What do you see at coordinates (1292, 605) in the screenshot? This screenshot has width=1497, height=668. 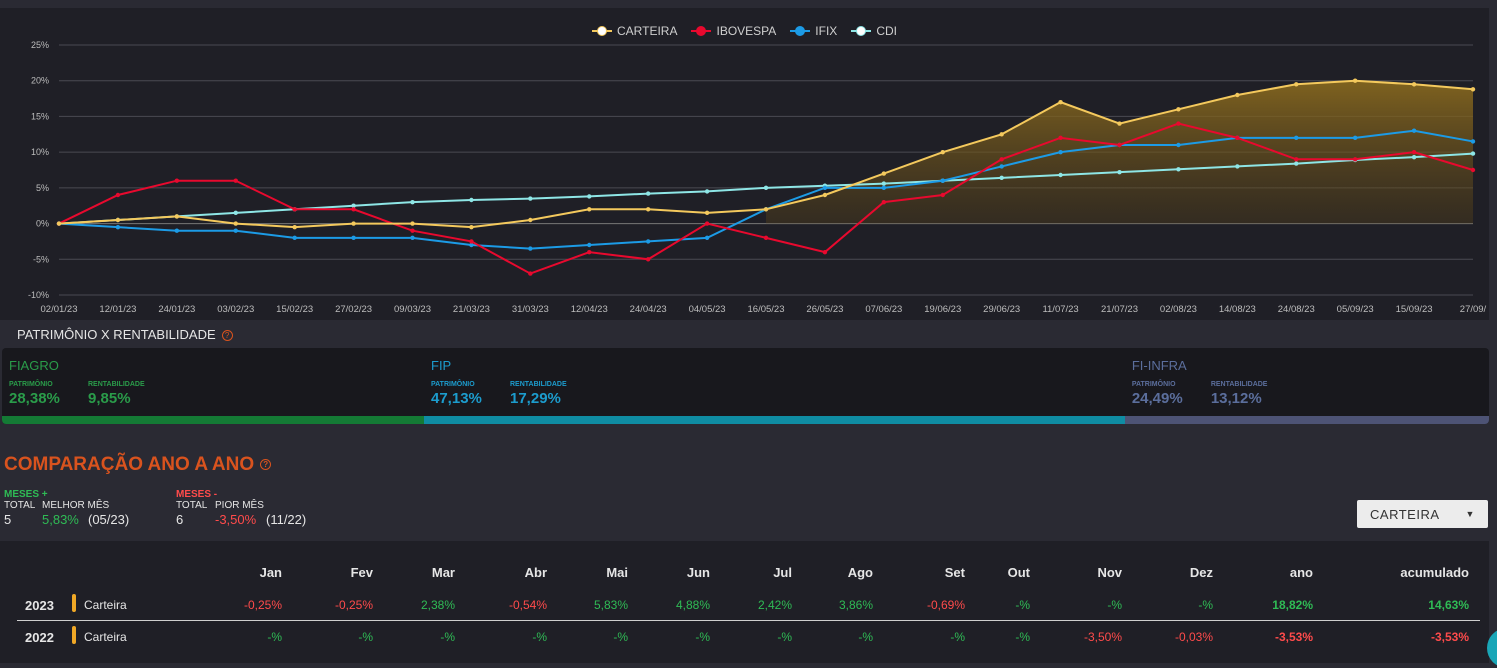 I see `table-cell: 18,82%` at bounding box center [1292, 605].